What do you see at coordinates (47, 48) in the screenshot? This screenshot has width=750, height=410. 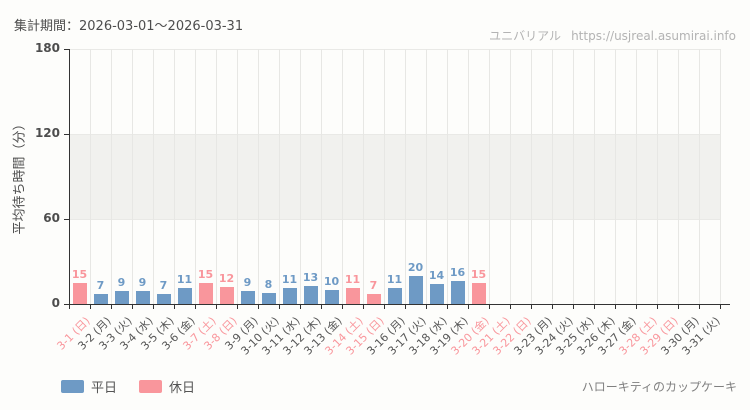 I see `y-tick-label: 180` at bounding box center [47, 48].